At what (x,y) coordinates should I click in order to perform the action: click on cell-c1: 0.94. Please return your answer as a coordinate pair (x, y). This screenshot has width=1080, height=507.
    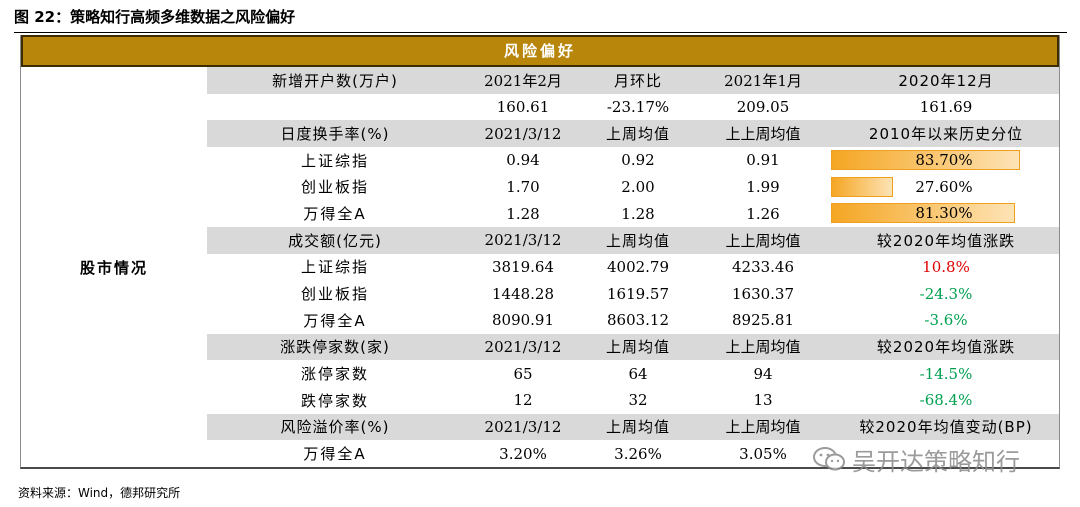
    Looking at the image, I should click on (523, 160).